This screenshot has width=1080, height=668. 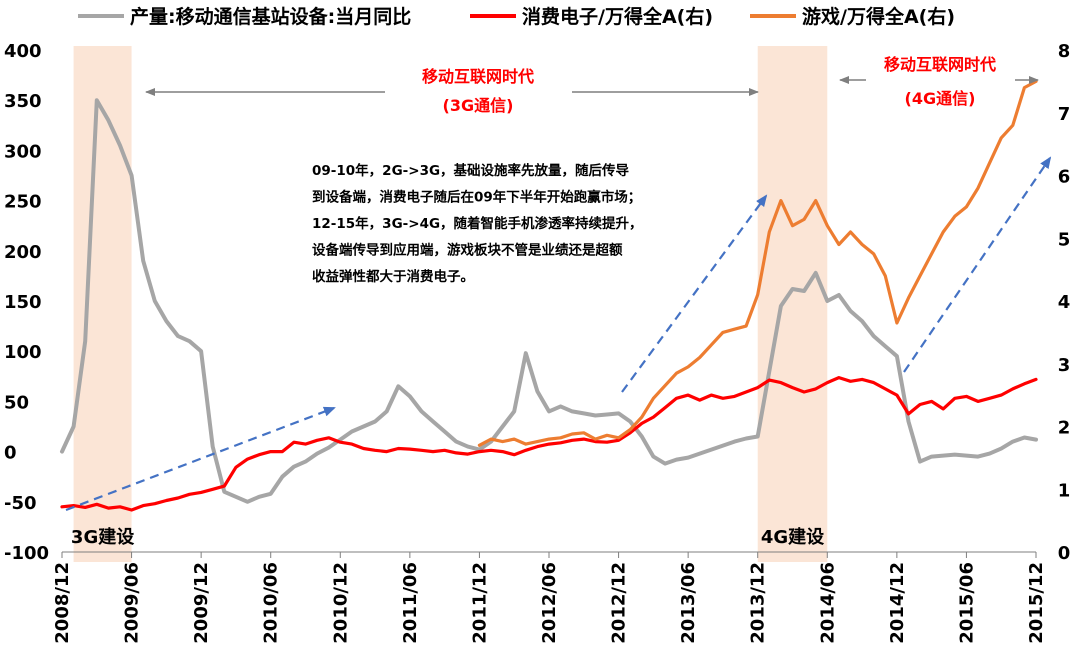 What do you see at coordinates (516, 16) in the screenshot?
I see `legend: 产量:移动通信基站设备:当月同比 消费电子/万得全A(右) 游戏/万得全A(右)` at bounding box center [516, 16].